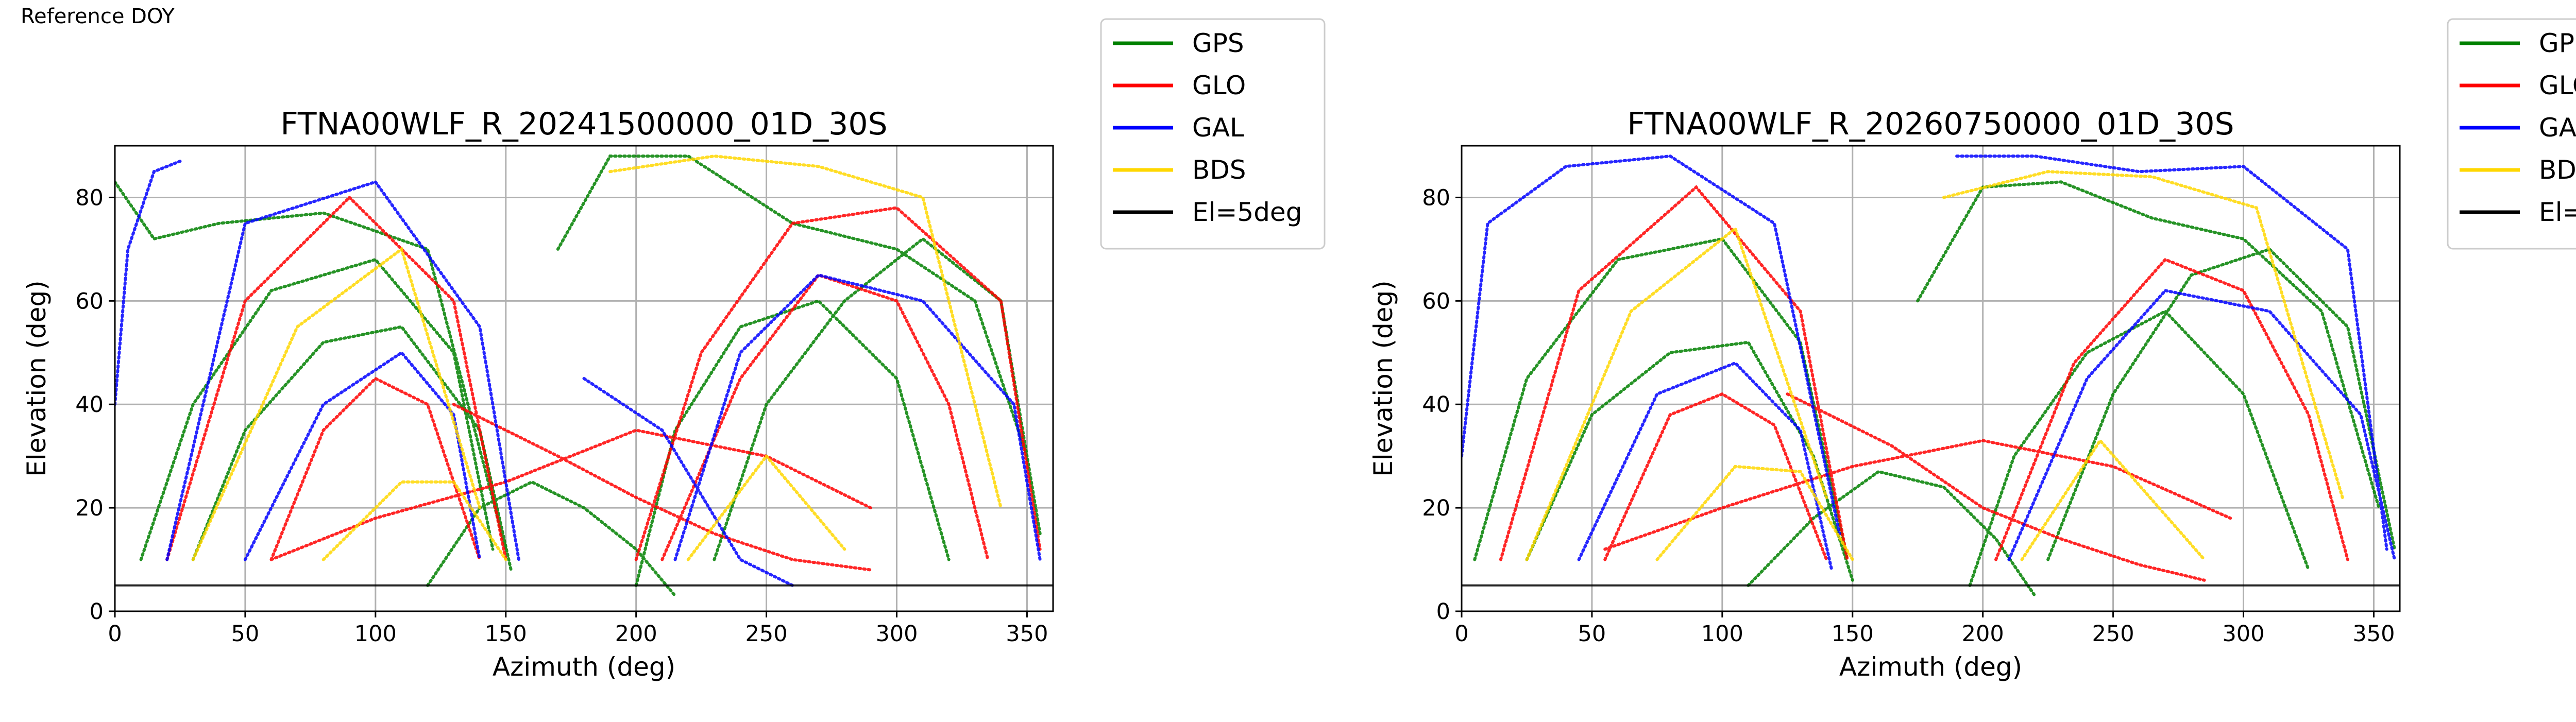 Image resolution: width=2576 pixels, height=722 pixels. I want to click on chart-title: FTNA00WLF_R_20260750000_01D_30S, so click(1930, 124).